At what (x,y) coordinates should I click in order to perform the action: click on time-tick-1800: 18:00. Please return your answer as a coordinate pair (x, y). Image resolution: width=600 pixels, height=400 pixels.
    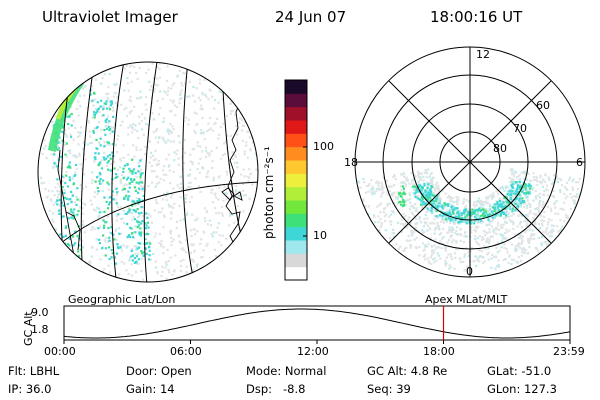
    Looking at the image, I should click on (439, 351).